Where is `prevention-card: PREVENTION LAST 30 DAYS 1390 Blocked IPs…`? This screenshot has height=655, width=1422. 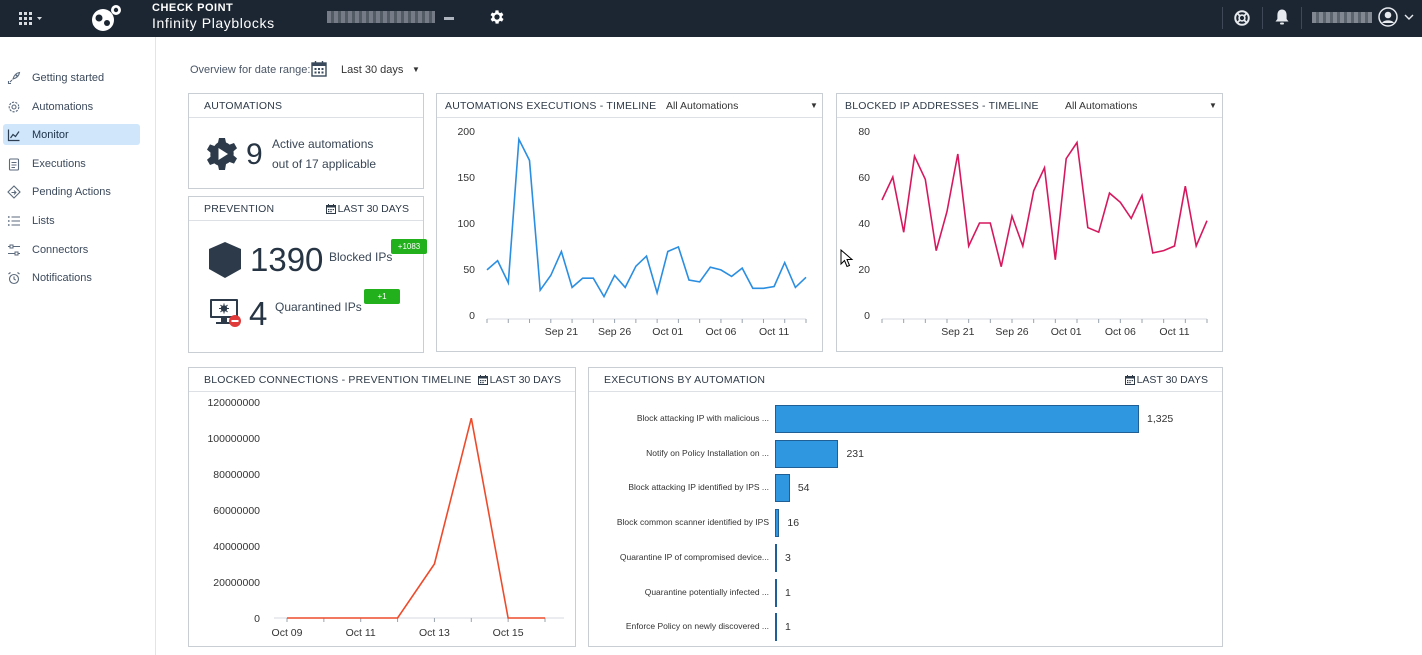
prevention-card: PREVENTION LAST 30 DAYS 1390 Blocked IPs… is located at coordinates (307, 274).